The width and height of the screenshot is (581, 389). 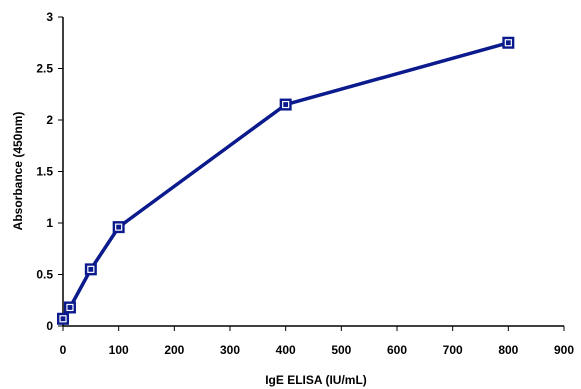 I want to click on x-tick-label: 0, so click(x=63, y=350).